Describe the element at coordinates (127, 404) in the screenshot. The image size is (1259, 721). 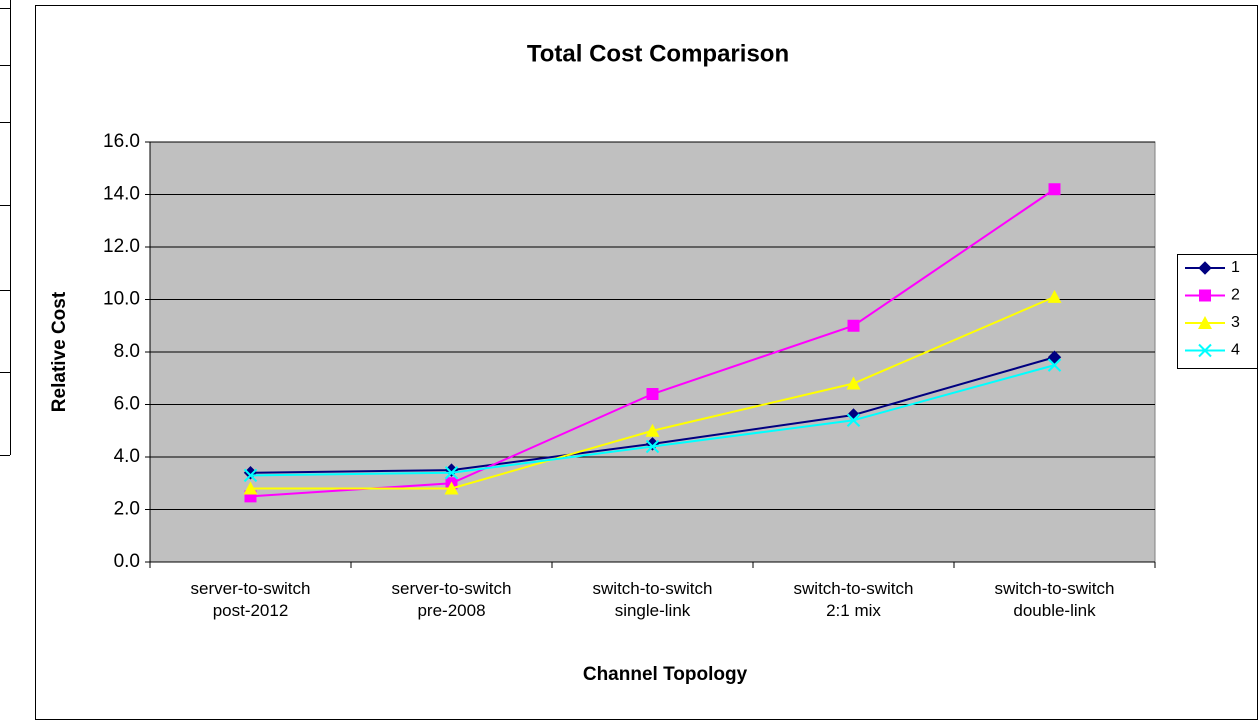
I see `y-tick-label: 6.0` at that location.